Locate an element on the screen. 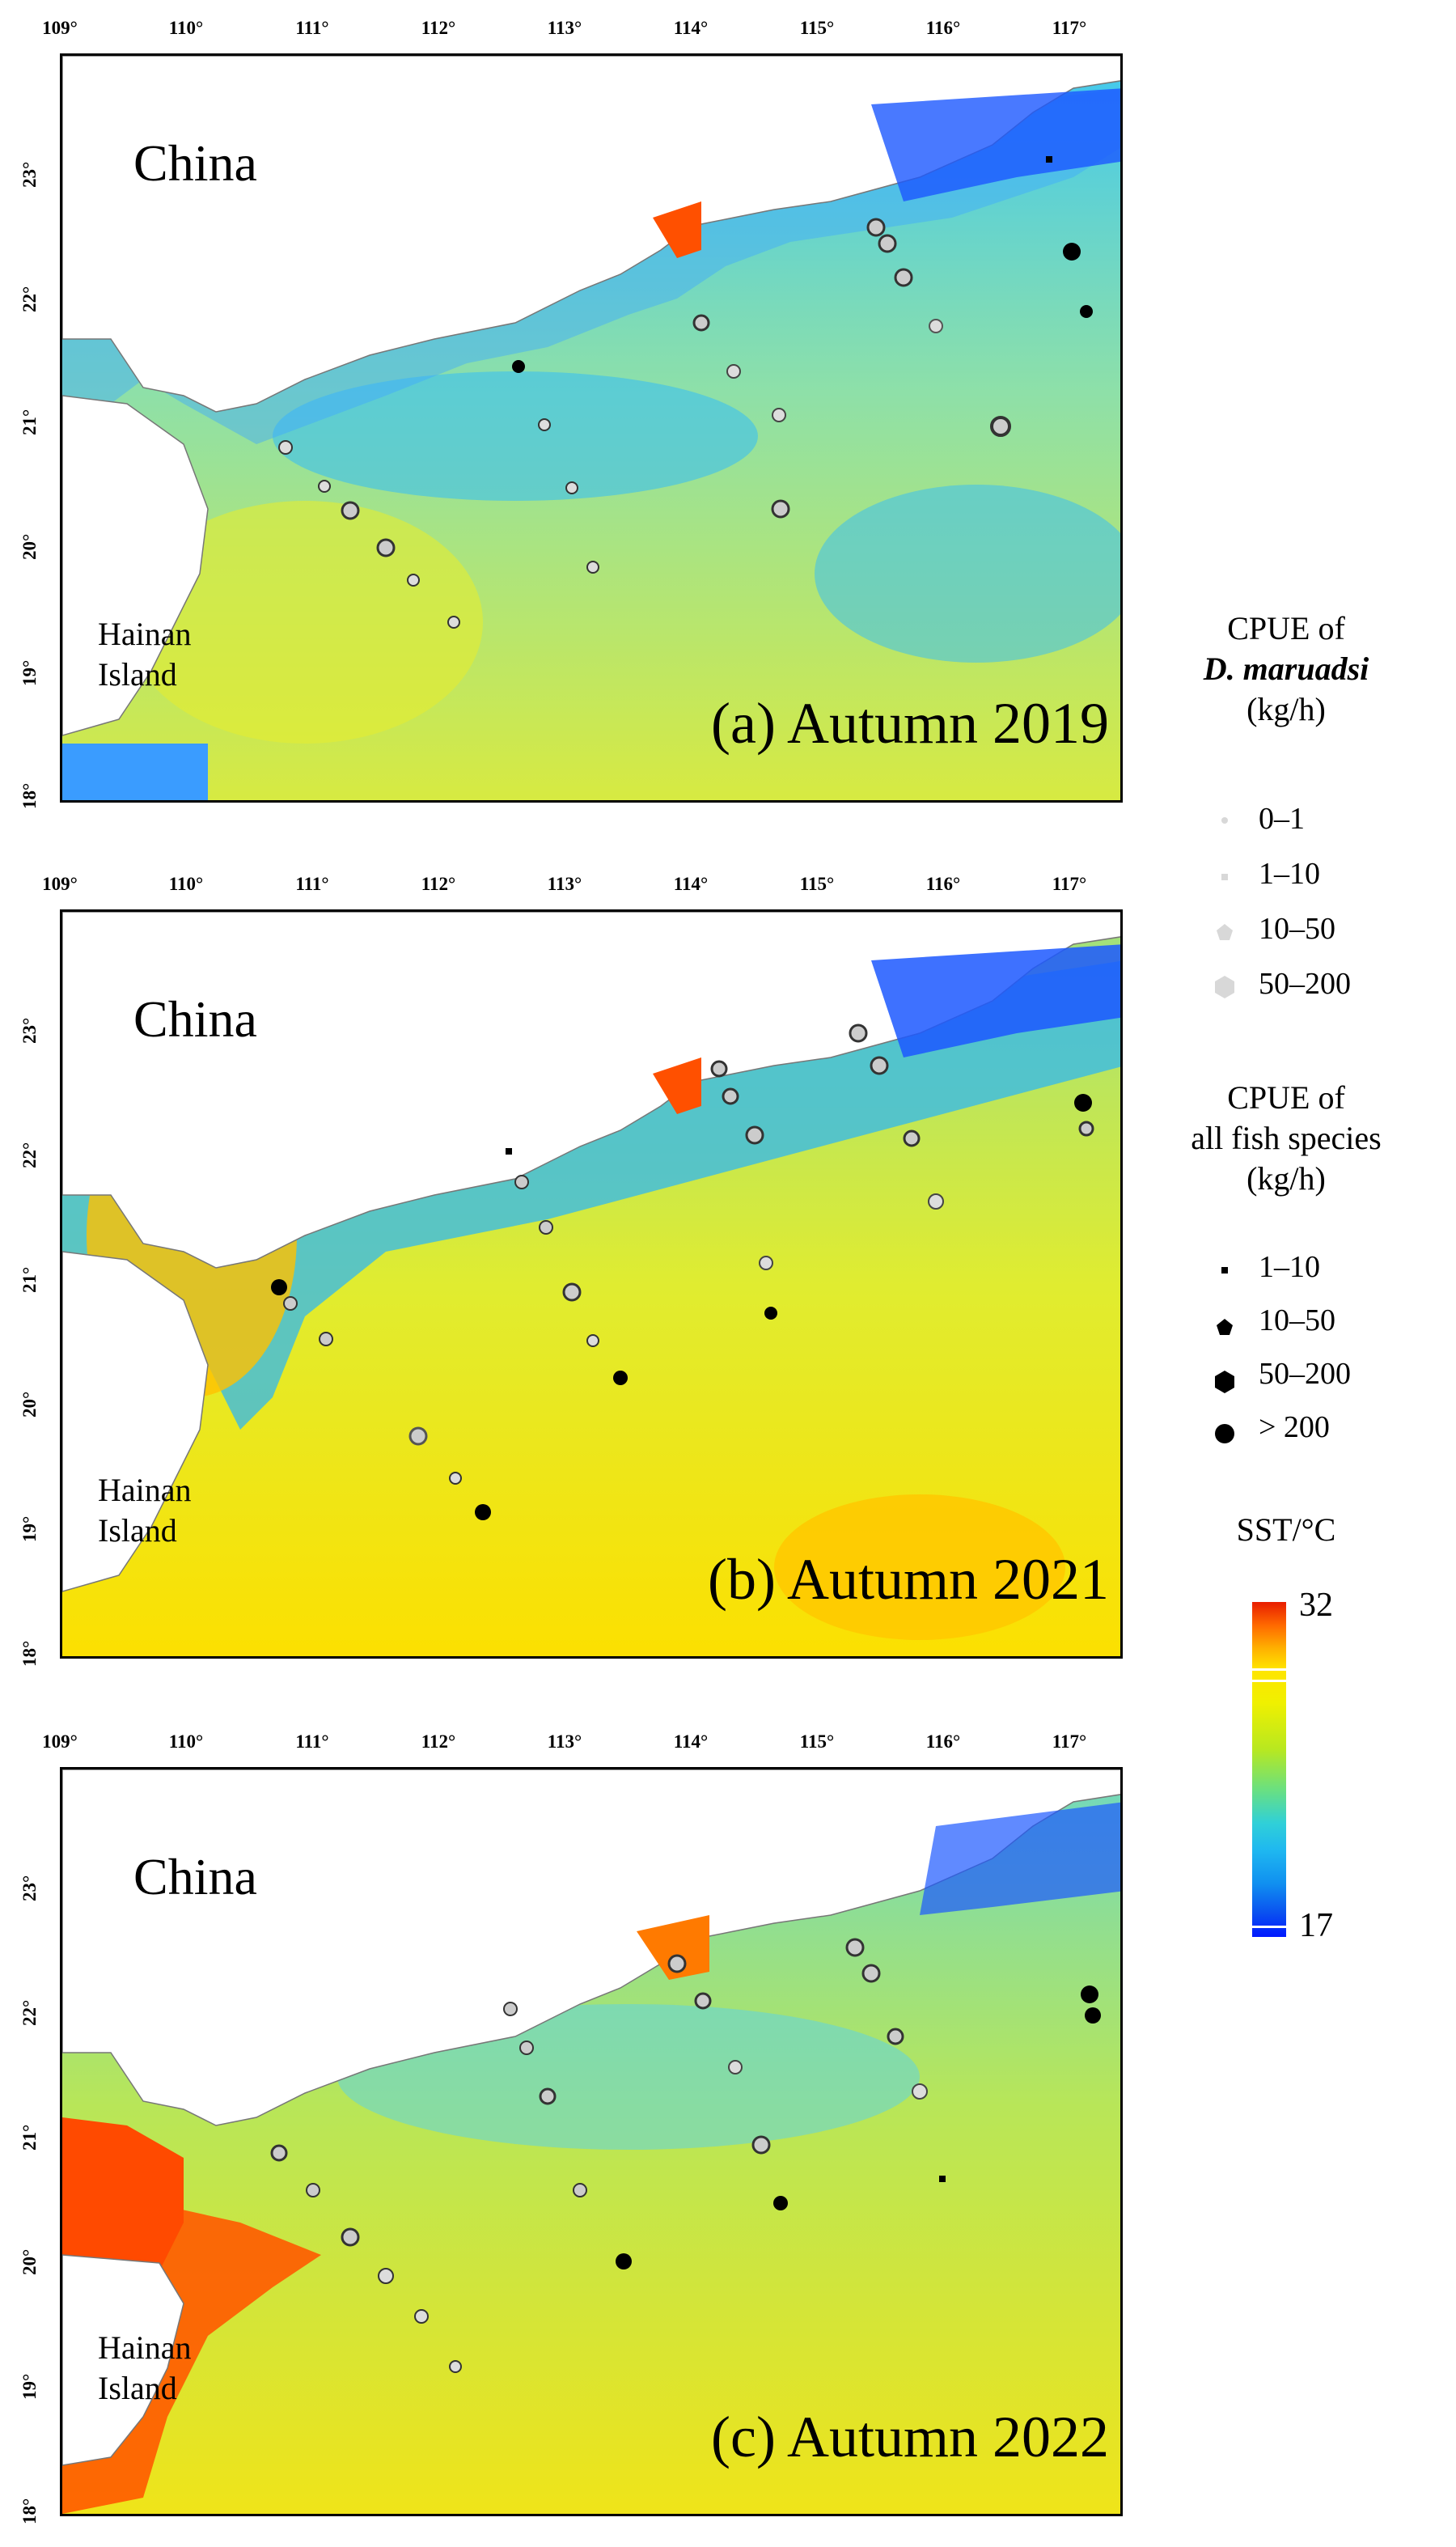 This screenshot has width=1456, height=2547. pearl-river-warm-spot is located at coordinates (677, 229).